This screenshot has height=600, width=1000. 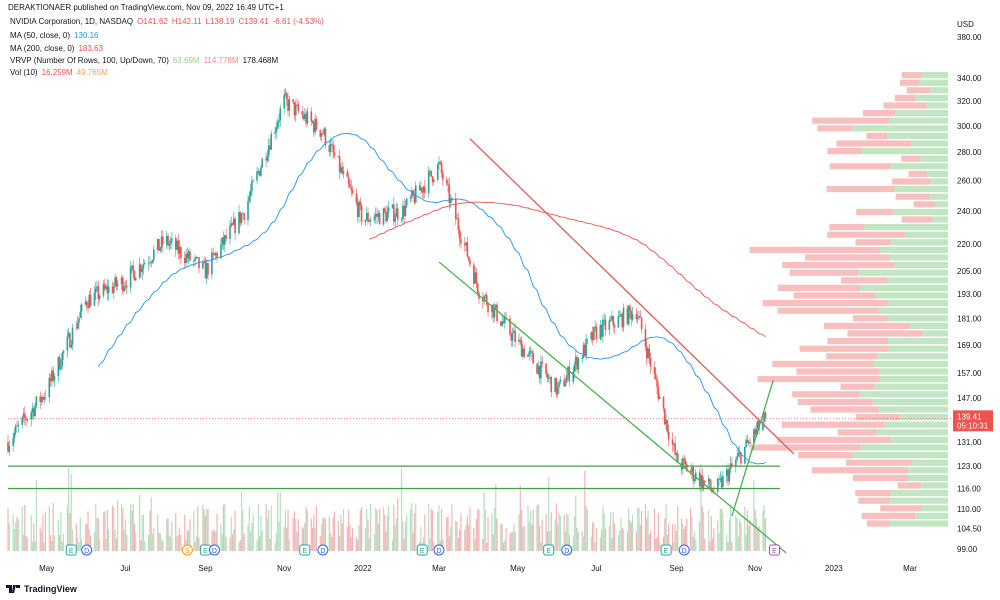 I want to click on price-tick-label: 220.00, so click(x=969, y=244).